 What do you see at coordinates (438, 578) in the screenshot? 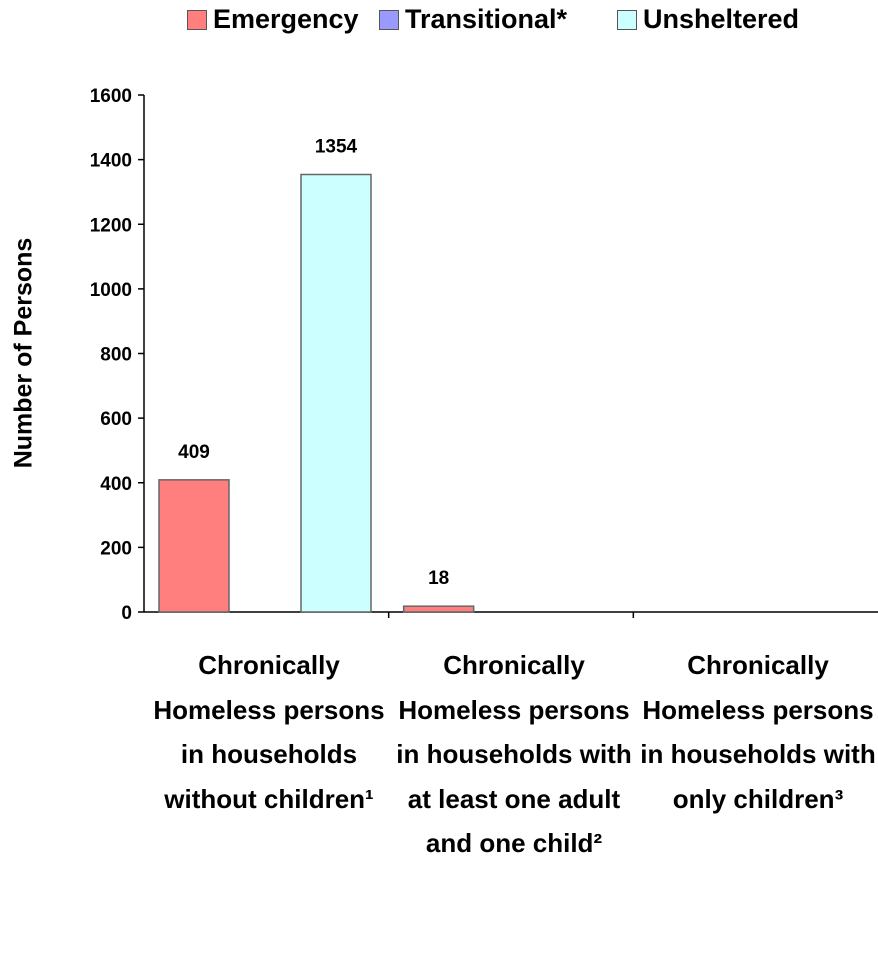
I see `data-label: 18` at bounding box center [438, 578].